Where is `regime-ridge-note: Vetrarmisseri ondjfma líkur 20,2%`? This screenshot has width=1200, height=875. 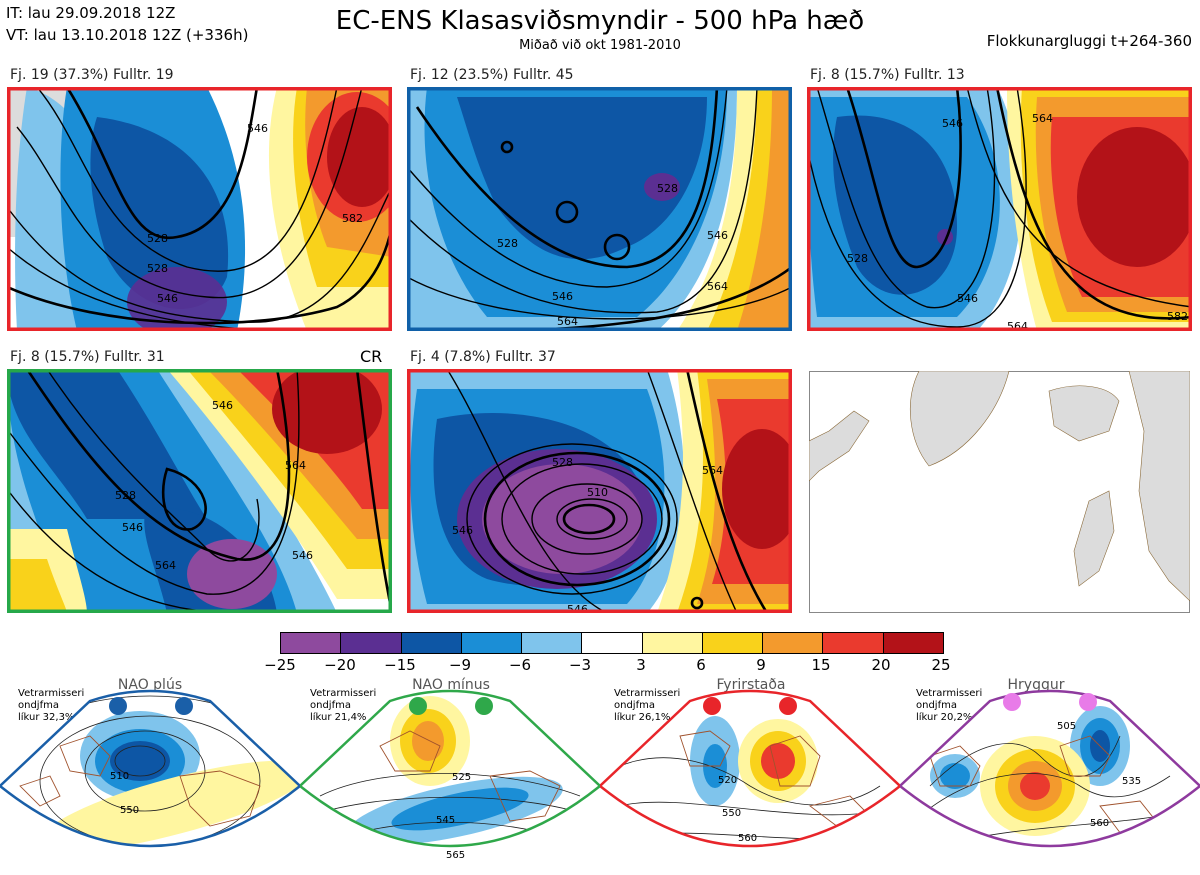 regime-ridge-note: Vetrarmisseri ondjfma líkur 20,2% is located at coordinates (949, 705).